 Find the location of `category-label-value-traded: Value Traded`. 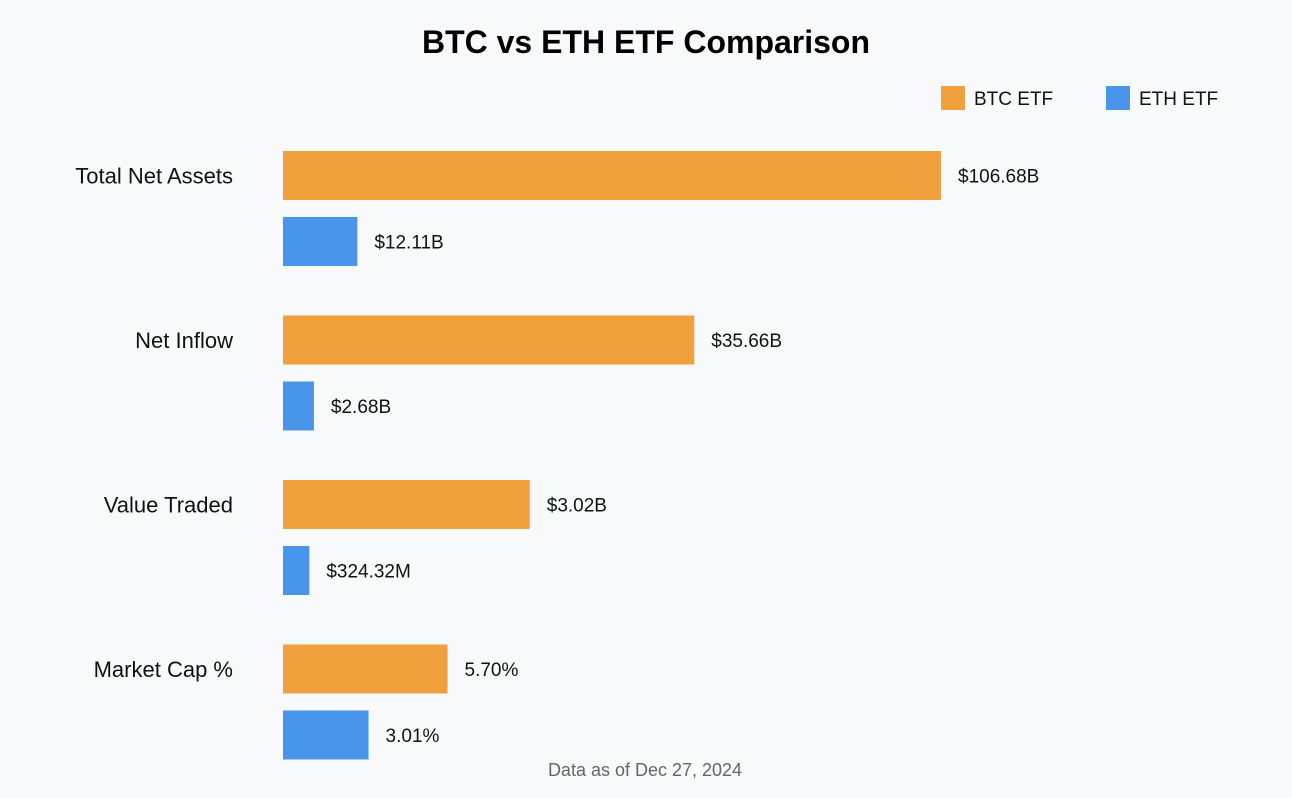

category-label-value-traded: Value Traded is located at coordinates (168, 505).